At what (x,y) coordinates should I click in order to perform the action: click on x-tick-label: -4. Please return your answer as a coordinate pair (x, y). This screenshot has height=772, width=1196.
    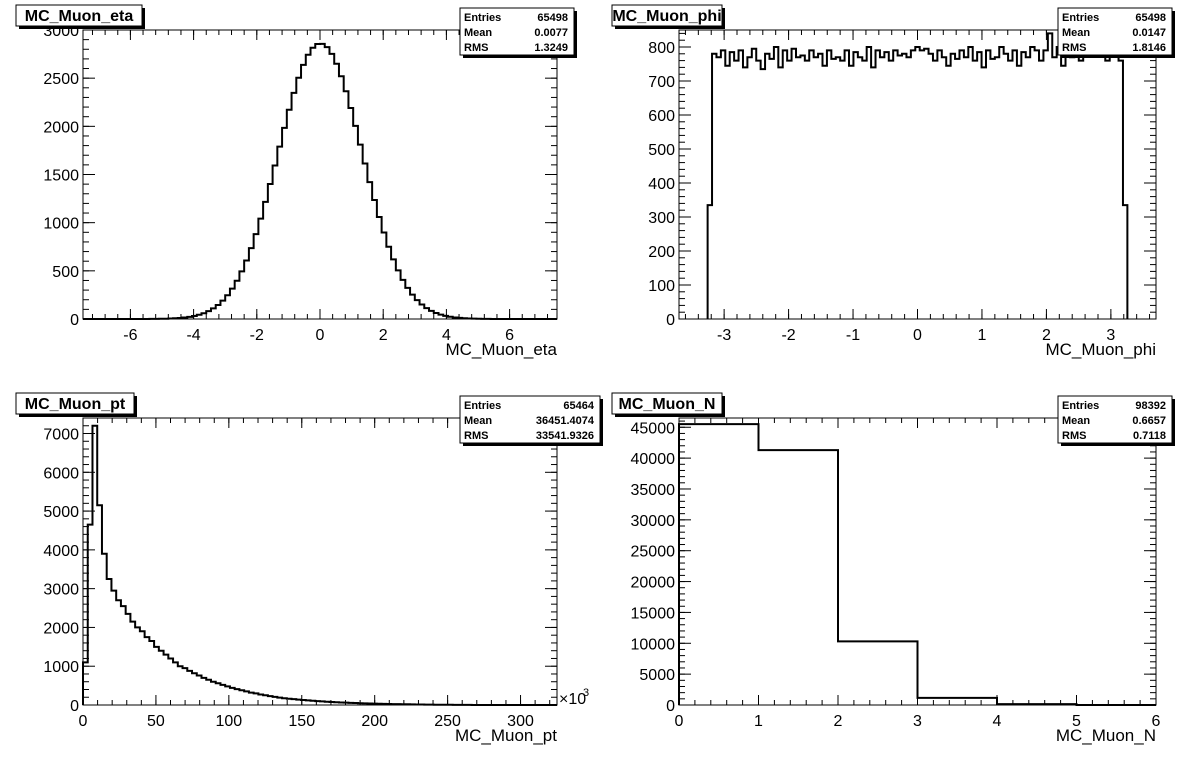
    Looking at the image, I should click on (193, 335).